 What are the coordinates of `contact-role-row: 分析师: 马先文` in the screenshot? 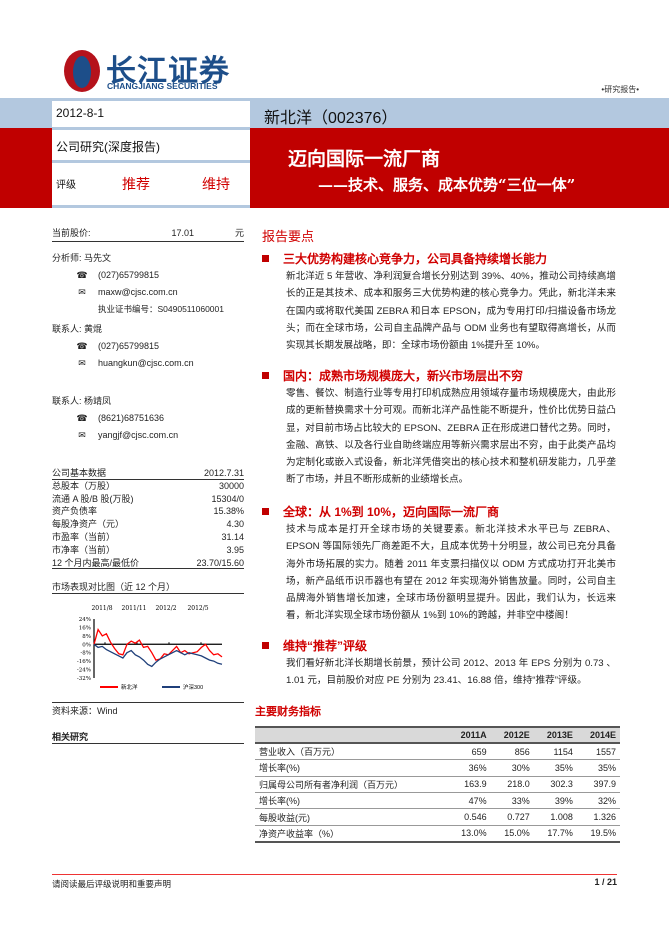 It's located at (148, 258).